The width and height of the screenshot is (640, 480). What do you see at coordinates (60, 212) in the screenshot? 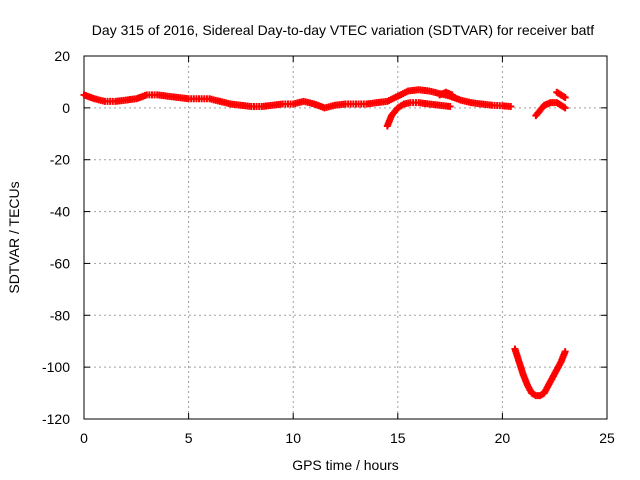
I see `y-tick-label: -40` at bounding box center [60, 212].